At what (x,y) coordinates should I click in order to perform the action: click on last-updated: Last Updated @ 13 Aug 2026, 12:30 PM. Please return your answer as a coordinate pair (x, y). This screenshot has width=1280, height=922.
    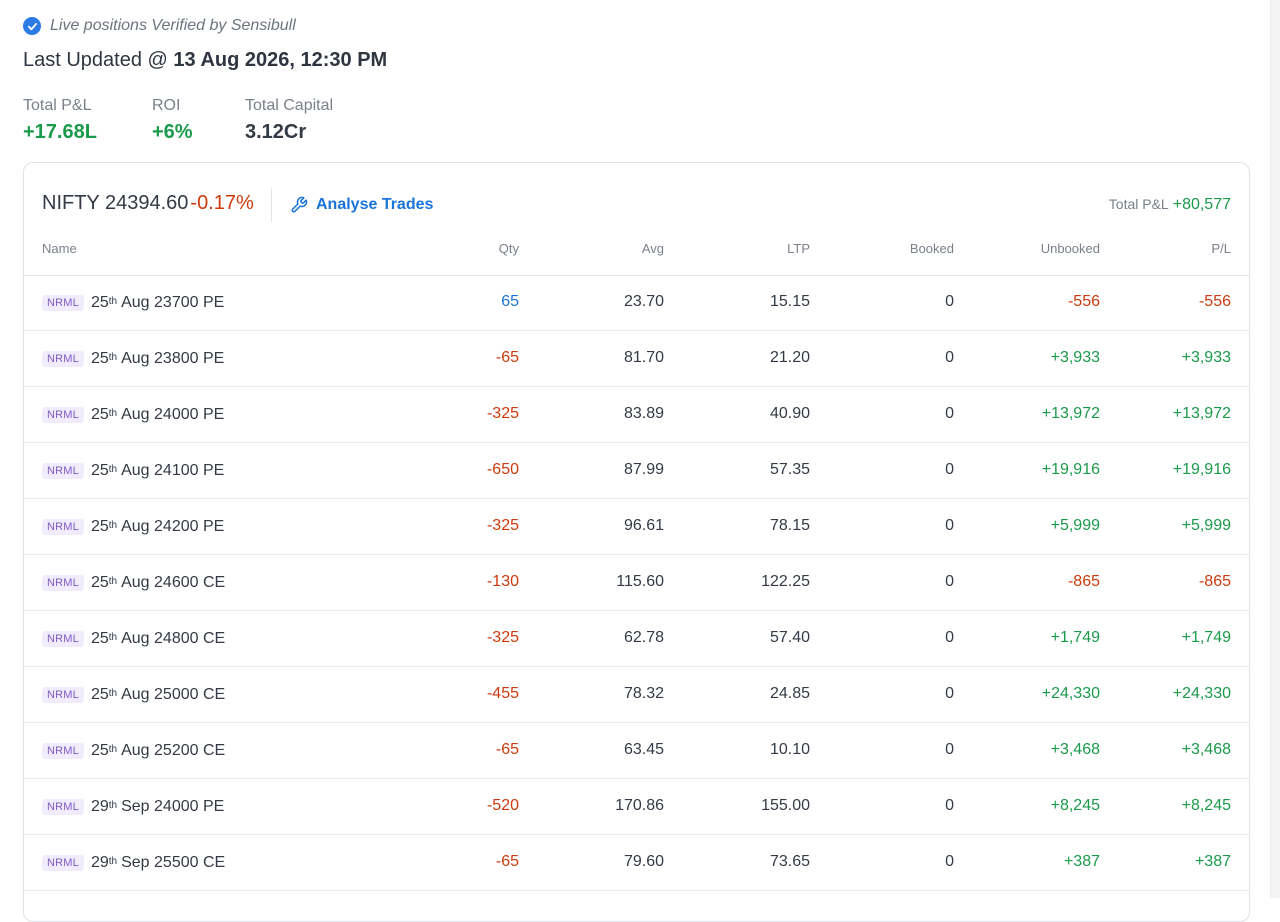
    Looking at the image, I should click on (205, 60).